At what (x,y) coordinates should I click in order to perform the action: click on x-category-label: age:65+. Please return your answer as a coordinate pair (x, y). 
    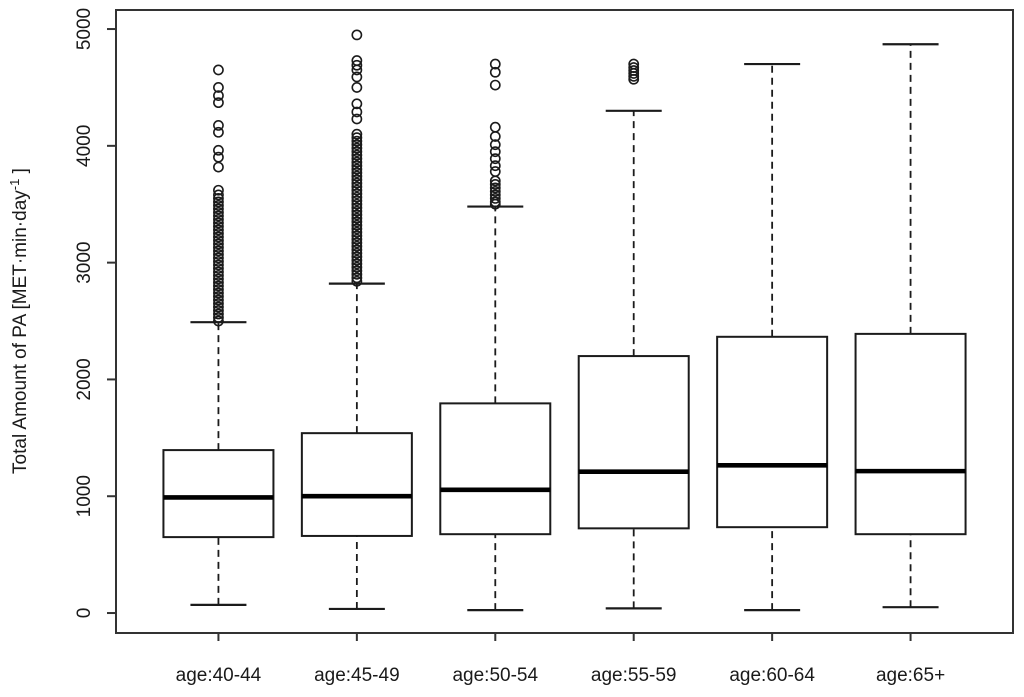
    Looking at the image, I should click on (910, 675).